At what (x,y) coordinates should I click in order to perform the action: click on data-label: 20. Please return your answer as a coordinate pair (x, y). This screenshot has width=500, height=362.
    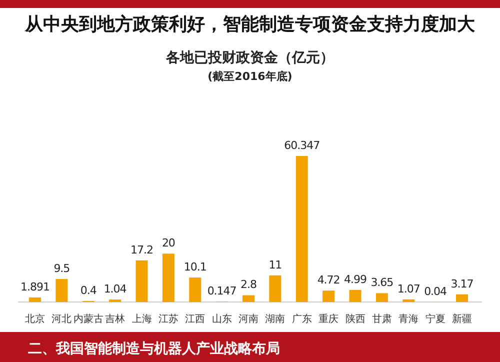
    Looking at the image, I should click on (169, 243).